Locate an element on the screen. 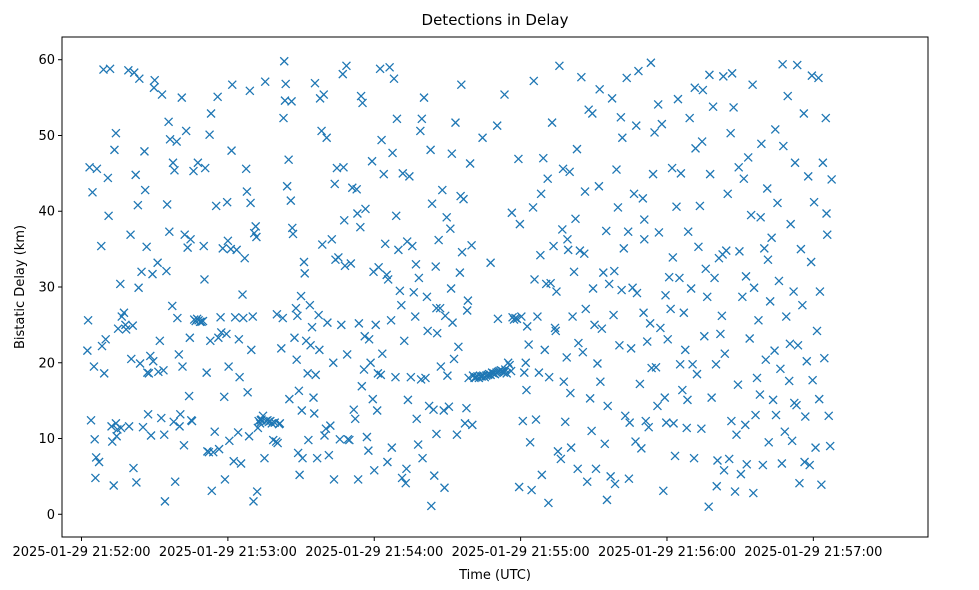 The height and width of the screenshot is (590, 979). x-tick-label: 2025-01-29 21:52:00 is located at coordinates (81, 552).